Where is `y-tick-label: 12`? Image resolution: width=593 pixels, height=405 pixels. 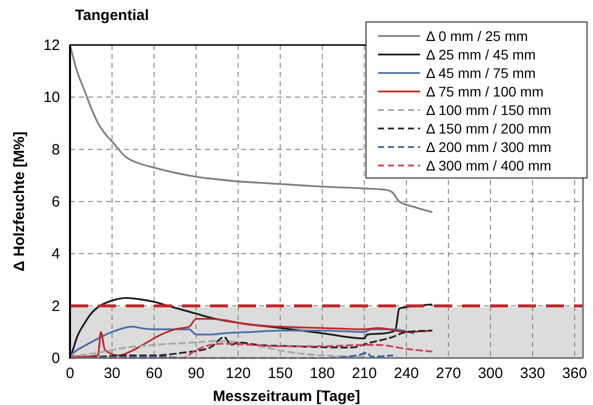 y-tick-label: 12 is located at coordinates (51, 45).